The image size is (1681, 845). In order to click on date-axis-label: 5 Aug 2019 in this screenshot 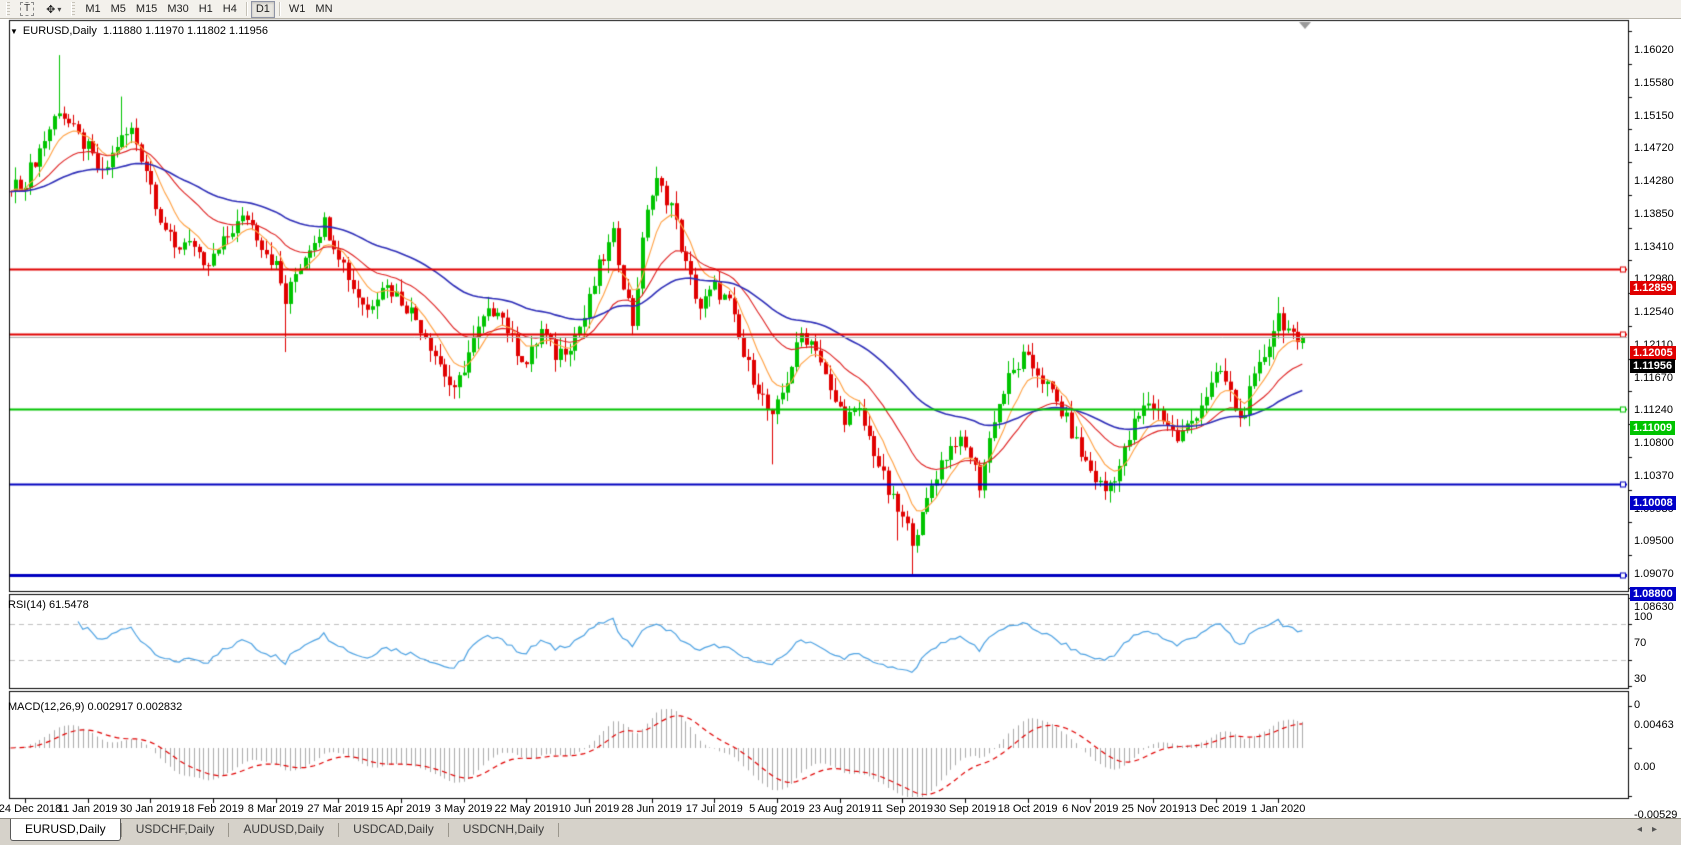, I will do `click(777, 809)`.